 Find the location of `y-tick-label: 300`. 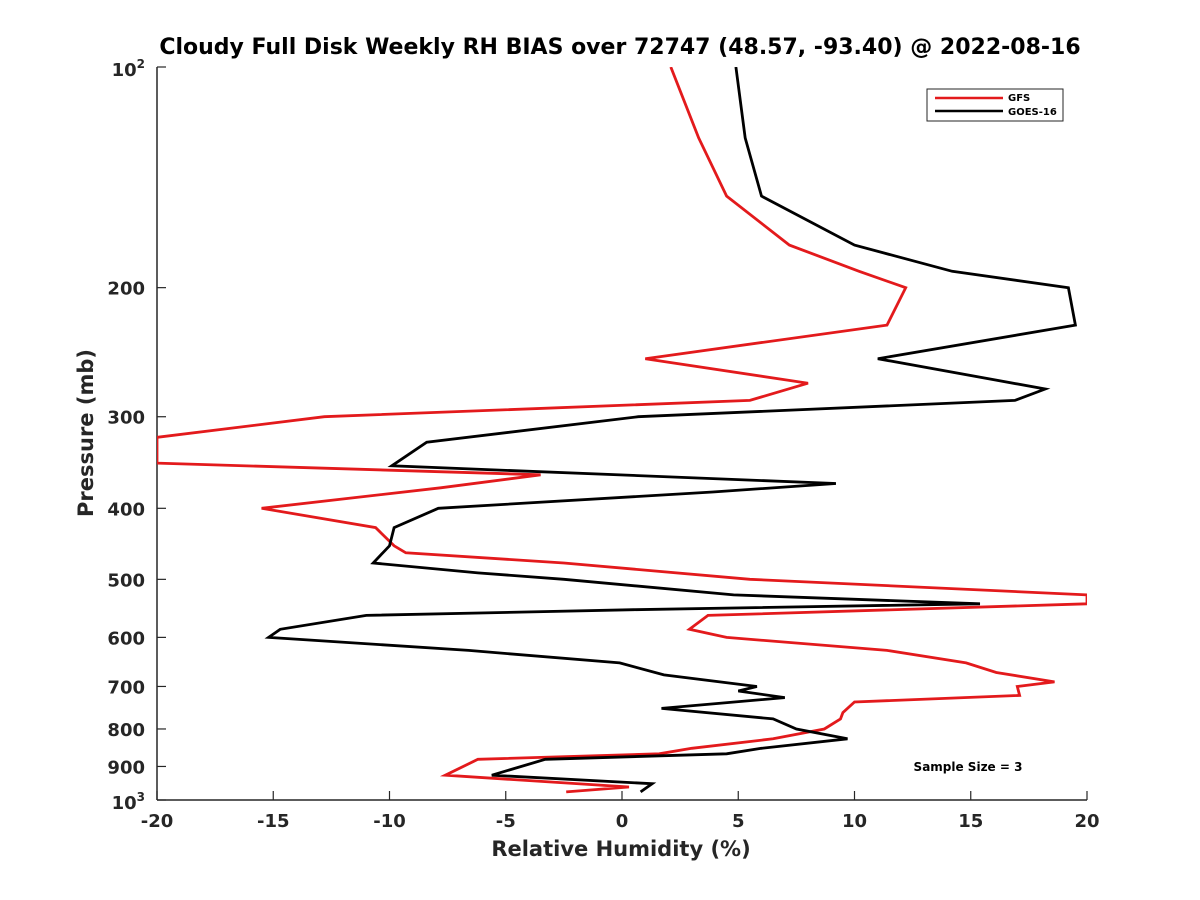

y-tick-label: 300 is located at coordinates (126, 418).